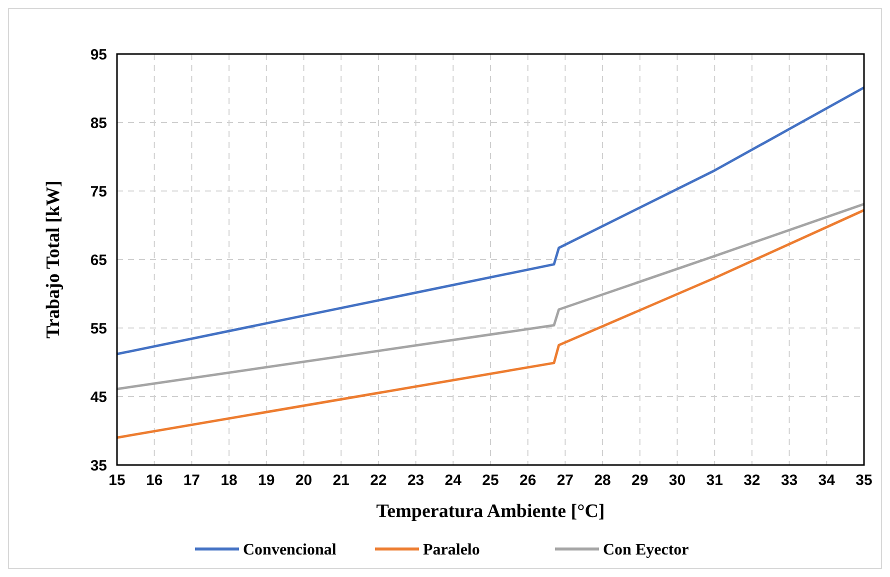  Describe the element at coordinates (752, 480) in the screenshot. I see `x-tick-label: 32` at that location.